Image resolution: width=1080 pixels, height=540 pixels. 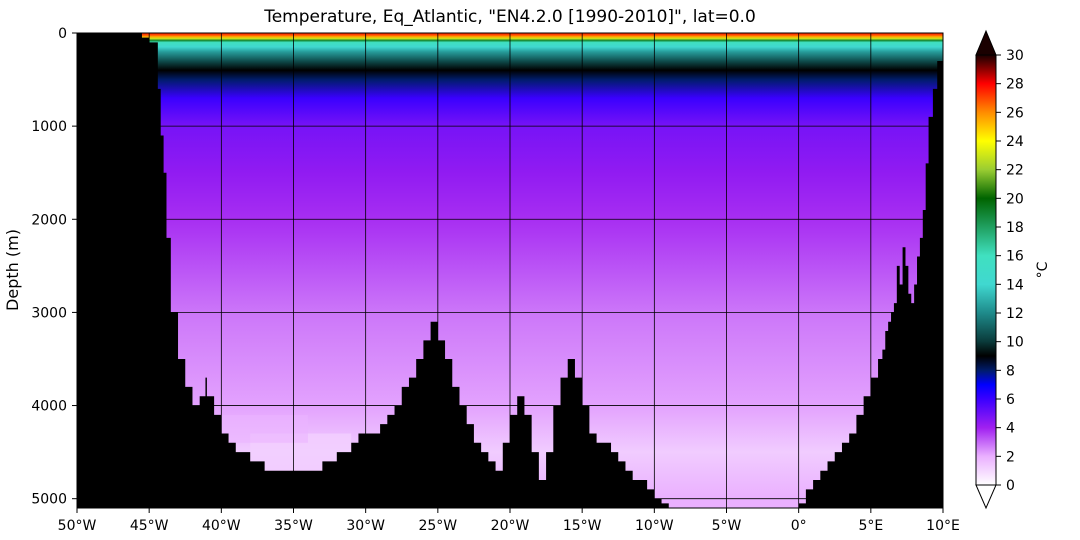 What do you see at coordinates (49, 313) in the screenshot?
I see `y-tick-label: 3000` at bounding box center [49, 313].